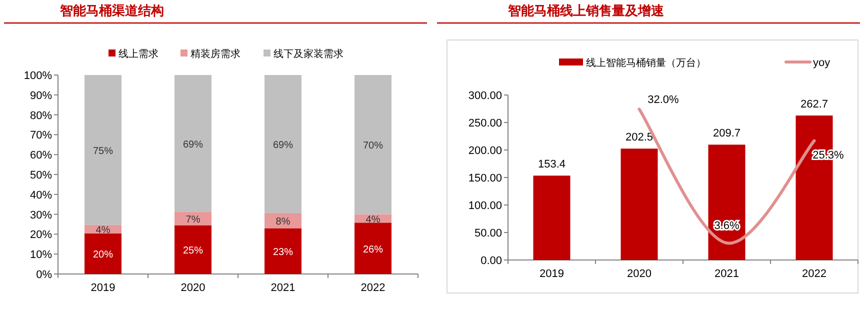 The image size is (866, 335). I want to click on data-label: 262.7, so click(814, 104).